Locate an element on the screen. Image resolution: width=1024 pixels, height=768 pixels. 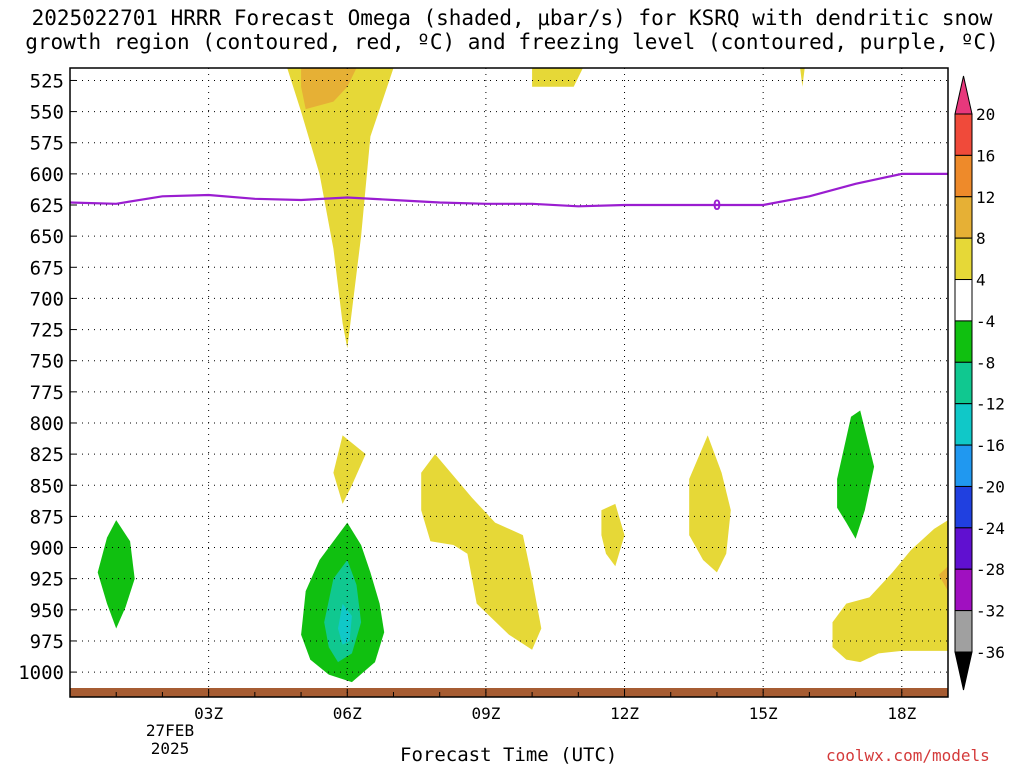
credit-text: coolwx.com/models is located at coordinates (908, 755).